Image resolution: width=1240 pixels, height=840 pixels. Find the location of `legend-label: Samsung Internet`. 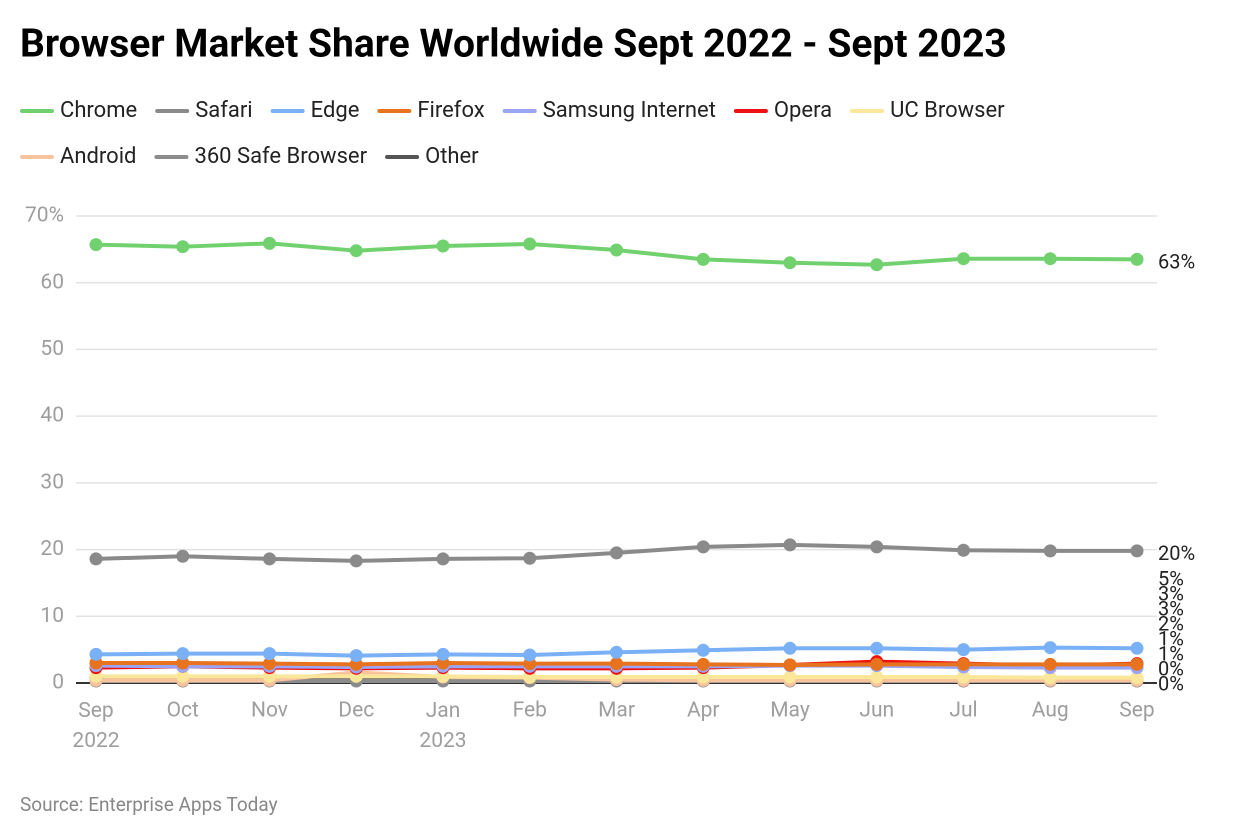

legend-label: Samsung Internet is located at coordinates (629, 110).